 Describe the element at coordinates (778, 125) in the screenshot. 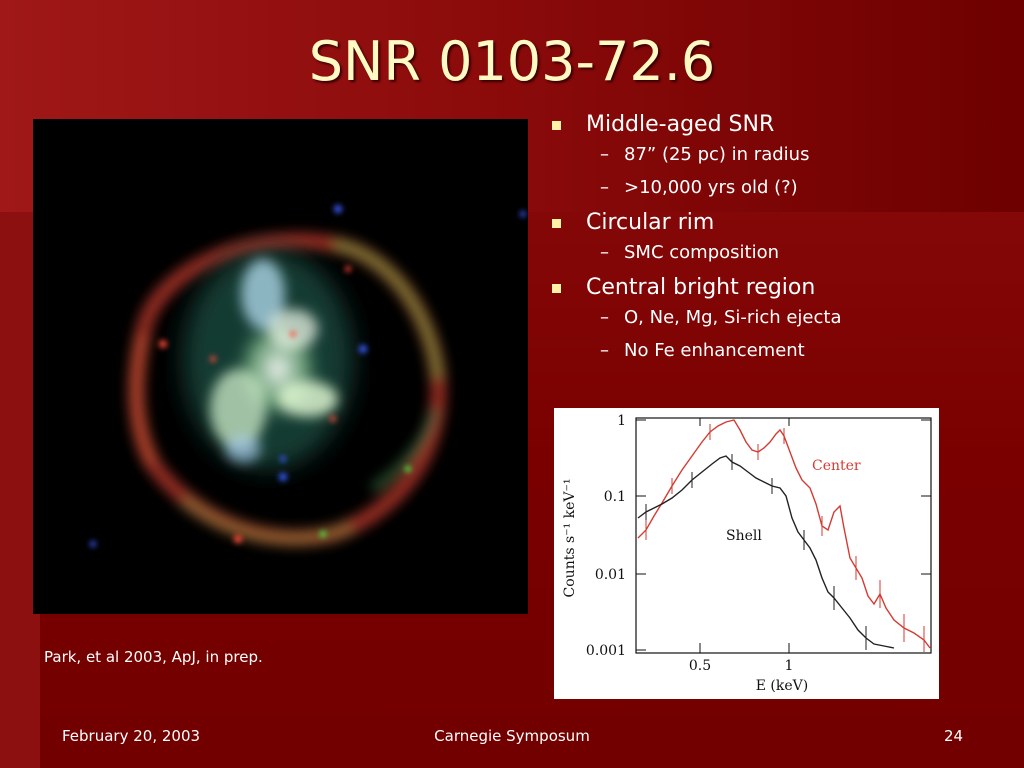

I see `bullet-item: Middle-aged SNR` at that location.